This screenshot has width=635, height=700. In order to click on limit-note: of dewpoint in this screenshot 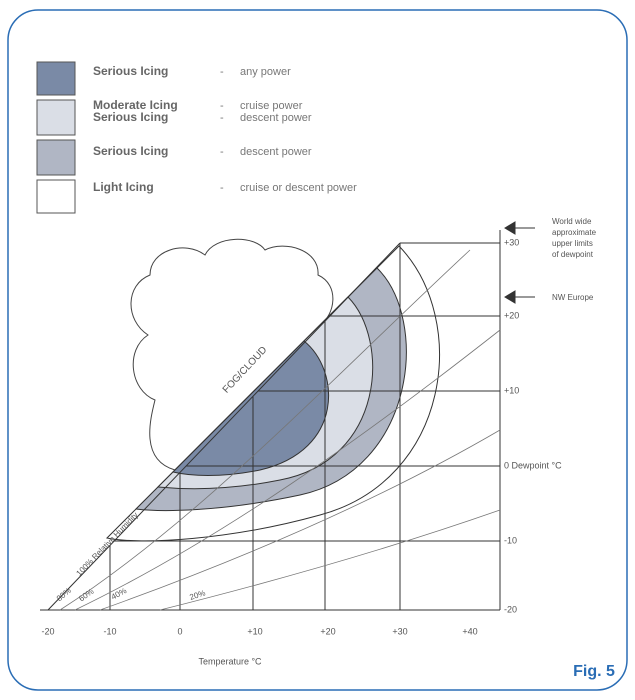, I will do `click(573, 254)`.